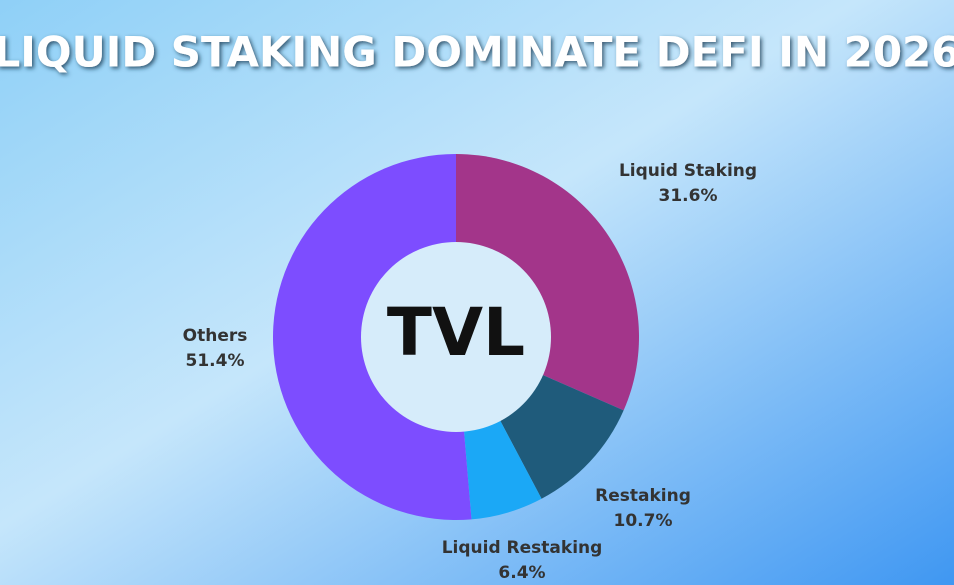  Describe the element at coordinates (688, 171) in the screenshot. I see `category-label: Liquid Staking` at that location.